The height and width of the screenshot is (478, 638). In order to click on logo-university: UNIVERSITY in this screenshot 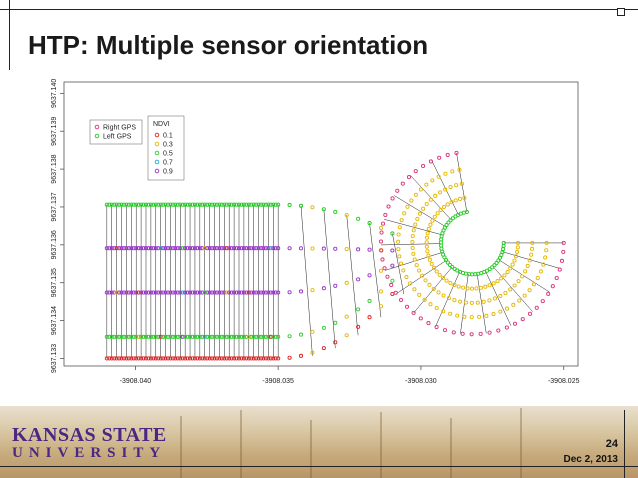, I will do `click(89, 453)`.